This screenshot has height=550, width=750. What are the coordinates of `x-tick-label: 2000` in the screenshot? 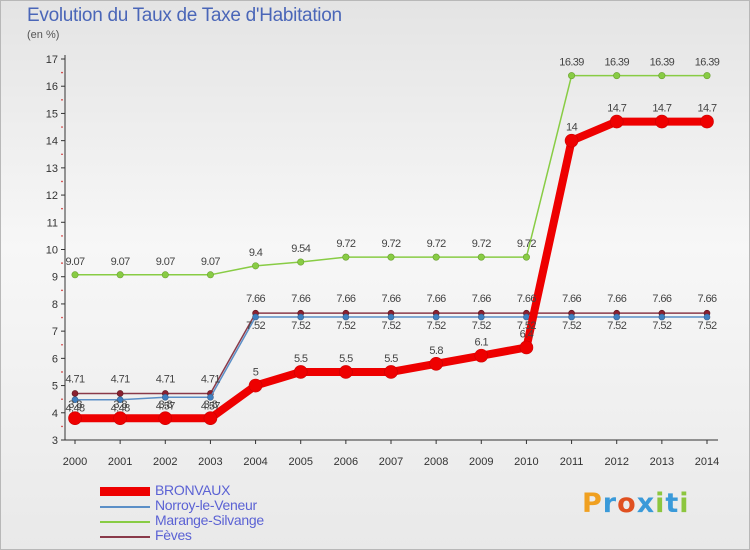 It's located at (75, 462).